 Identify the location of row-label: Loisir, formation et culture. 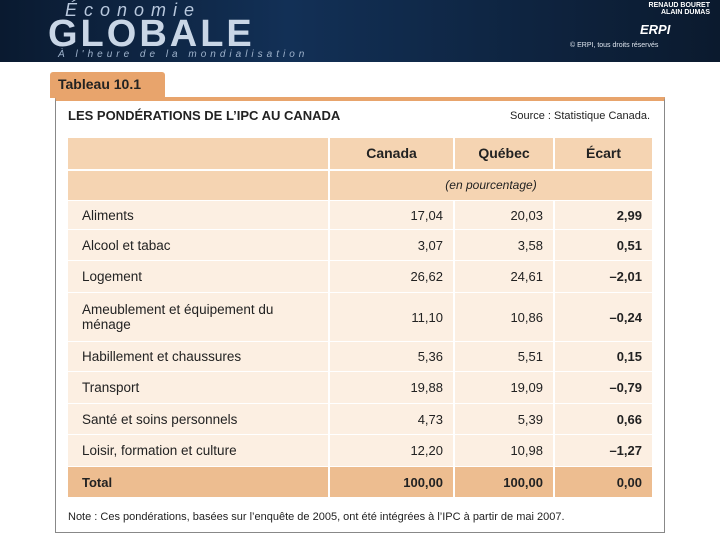
(198, 450).